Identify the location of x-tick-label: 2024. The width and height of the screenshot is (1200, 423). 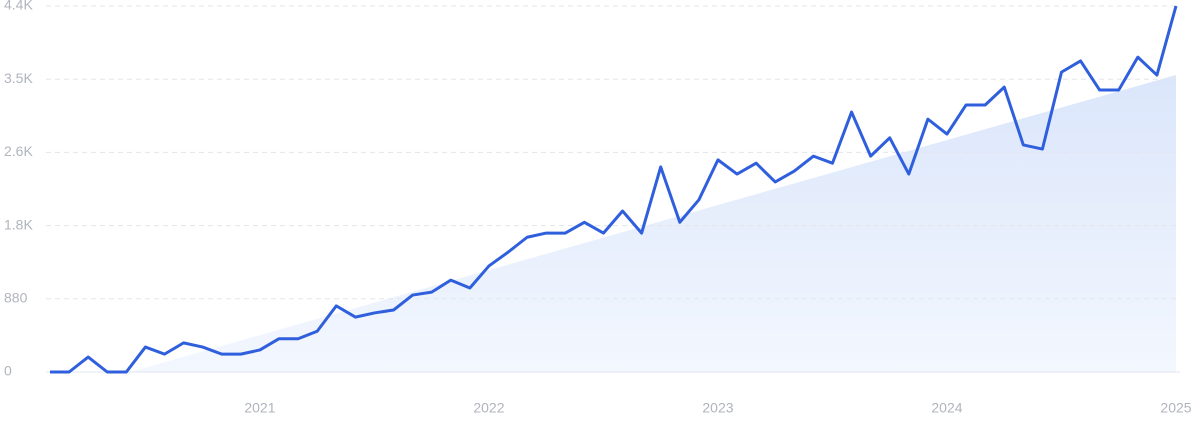
(946, 408).